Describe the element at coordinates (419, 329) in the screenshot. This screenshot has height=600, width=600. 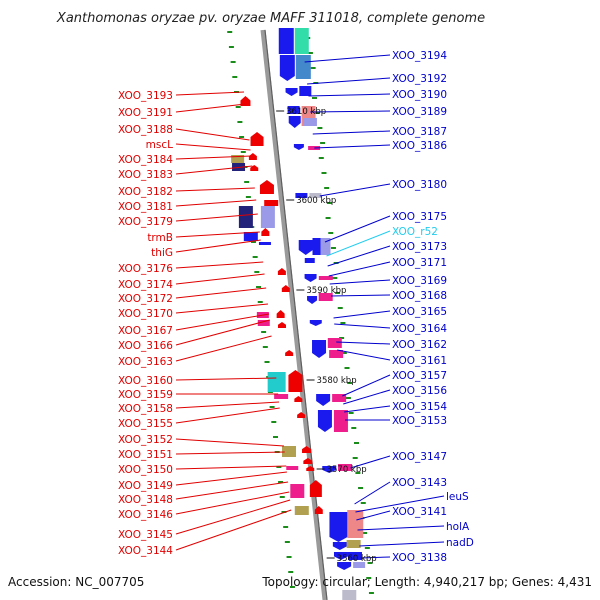
I see `right-gene-label: XOO_3164` at that location.